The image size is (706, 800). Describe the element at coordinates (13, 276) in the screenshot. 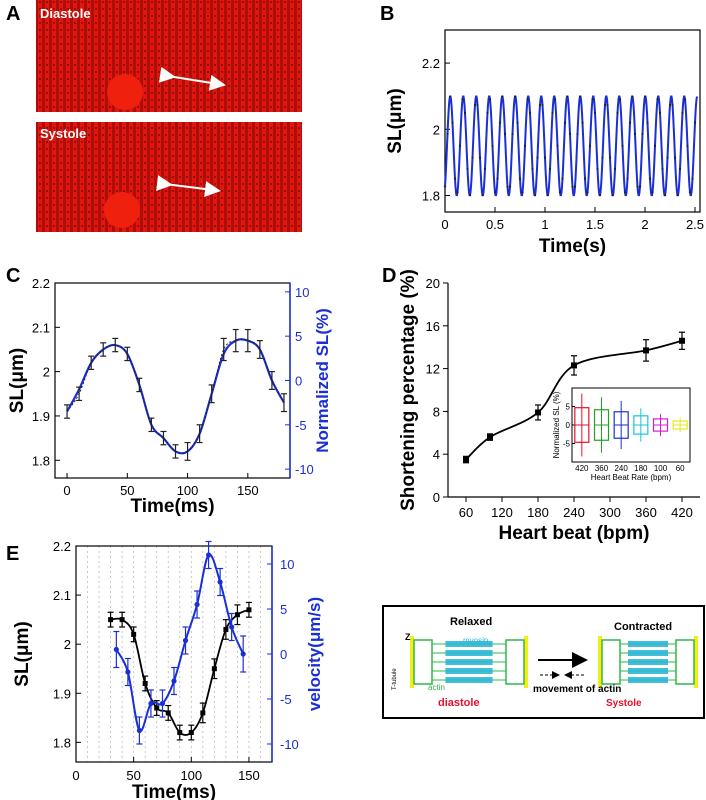

I see `panel-label-c: C` at that location.